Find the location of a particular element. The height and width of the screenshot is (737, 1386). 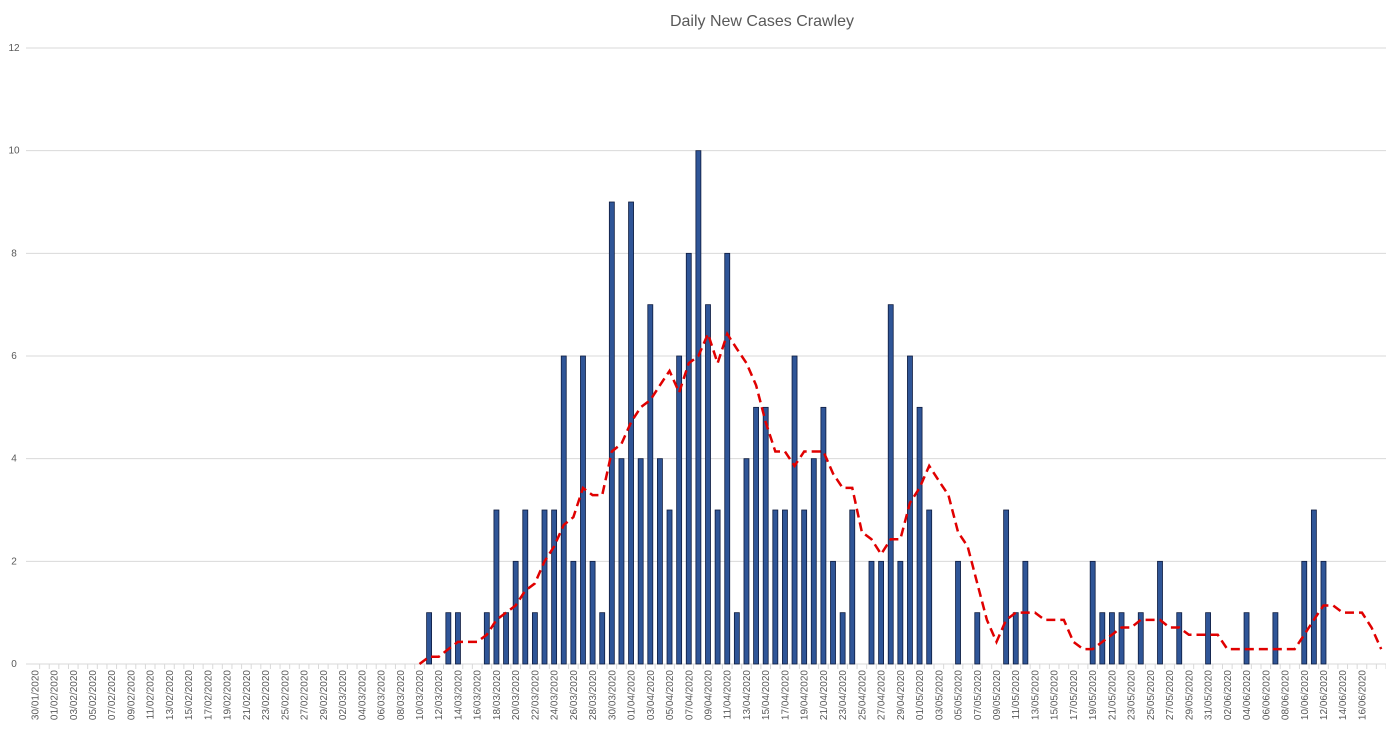

x-tick-label: 21/02/2020 is located at coordinates (247, 695).